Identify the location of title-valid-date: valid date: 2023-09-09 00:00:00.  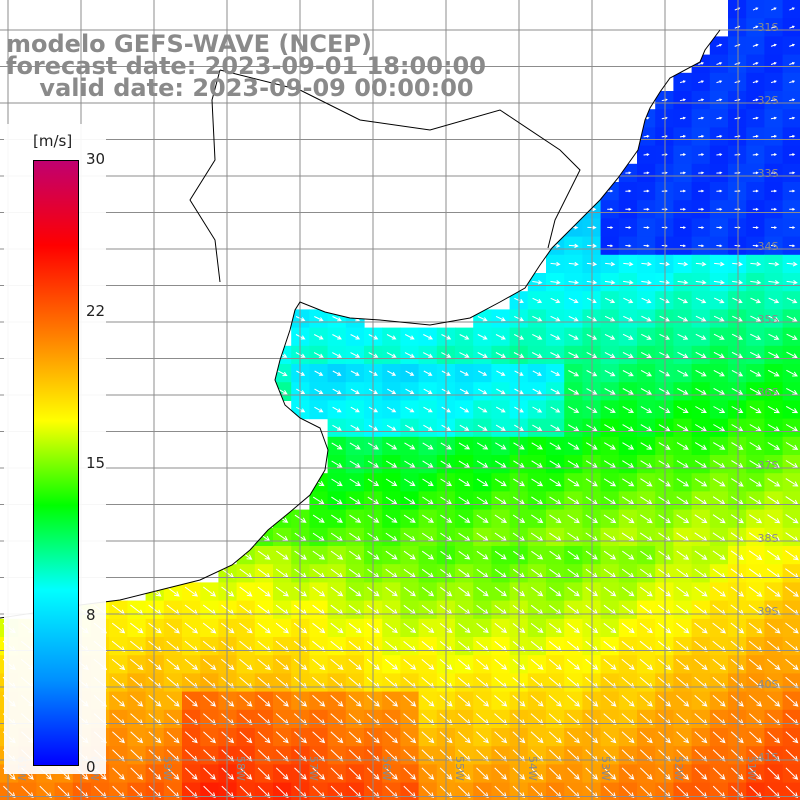
(240, 88).